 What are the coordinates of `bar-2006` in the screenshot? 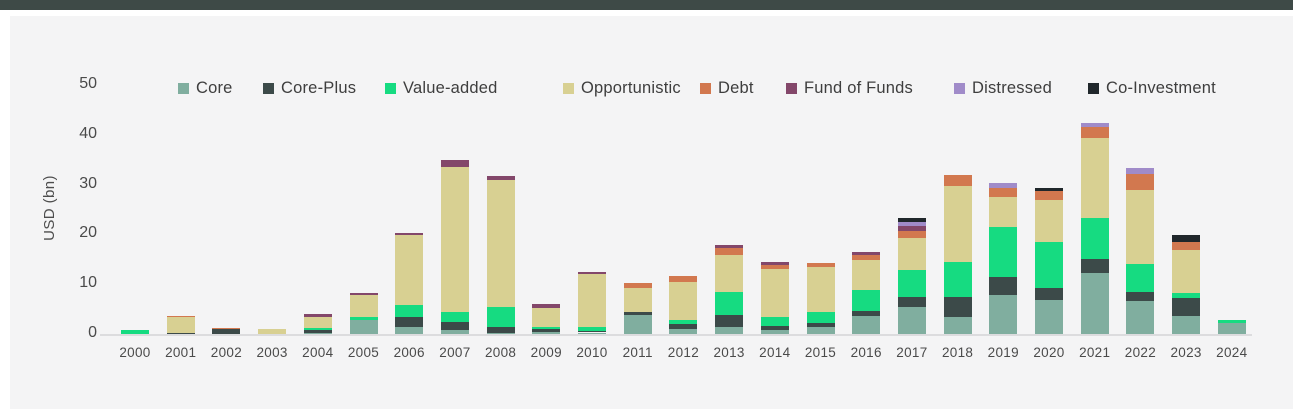 It's located at (409, 167).